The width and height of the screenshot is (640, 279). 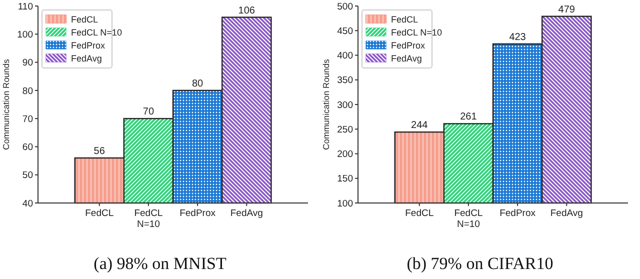 I want to click on y-tick-label: 150, so click(x=345, y=179).